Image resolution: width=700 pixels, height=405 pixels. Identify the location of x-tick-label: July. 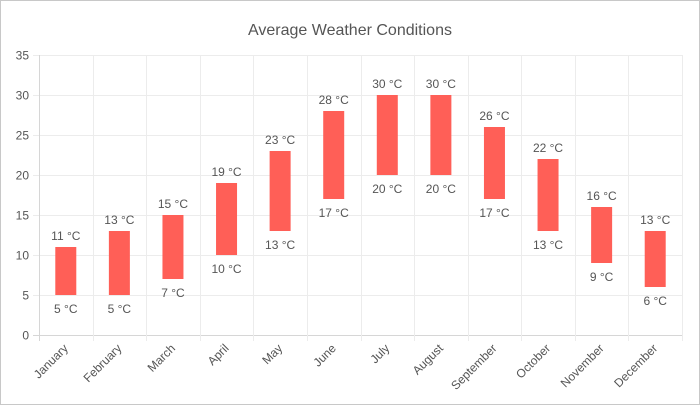
(379, 353).